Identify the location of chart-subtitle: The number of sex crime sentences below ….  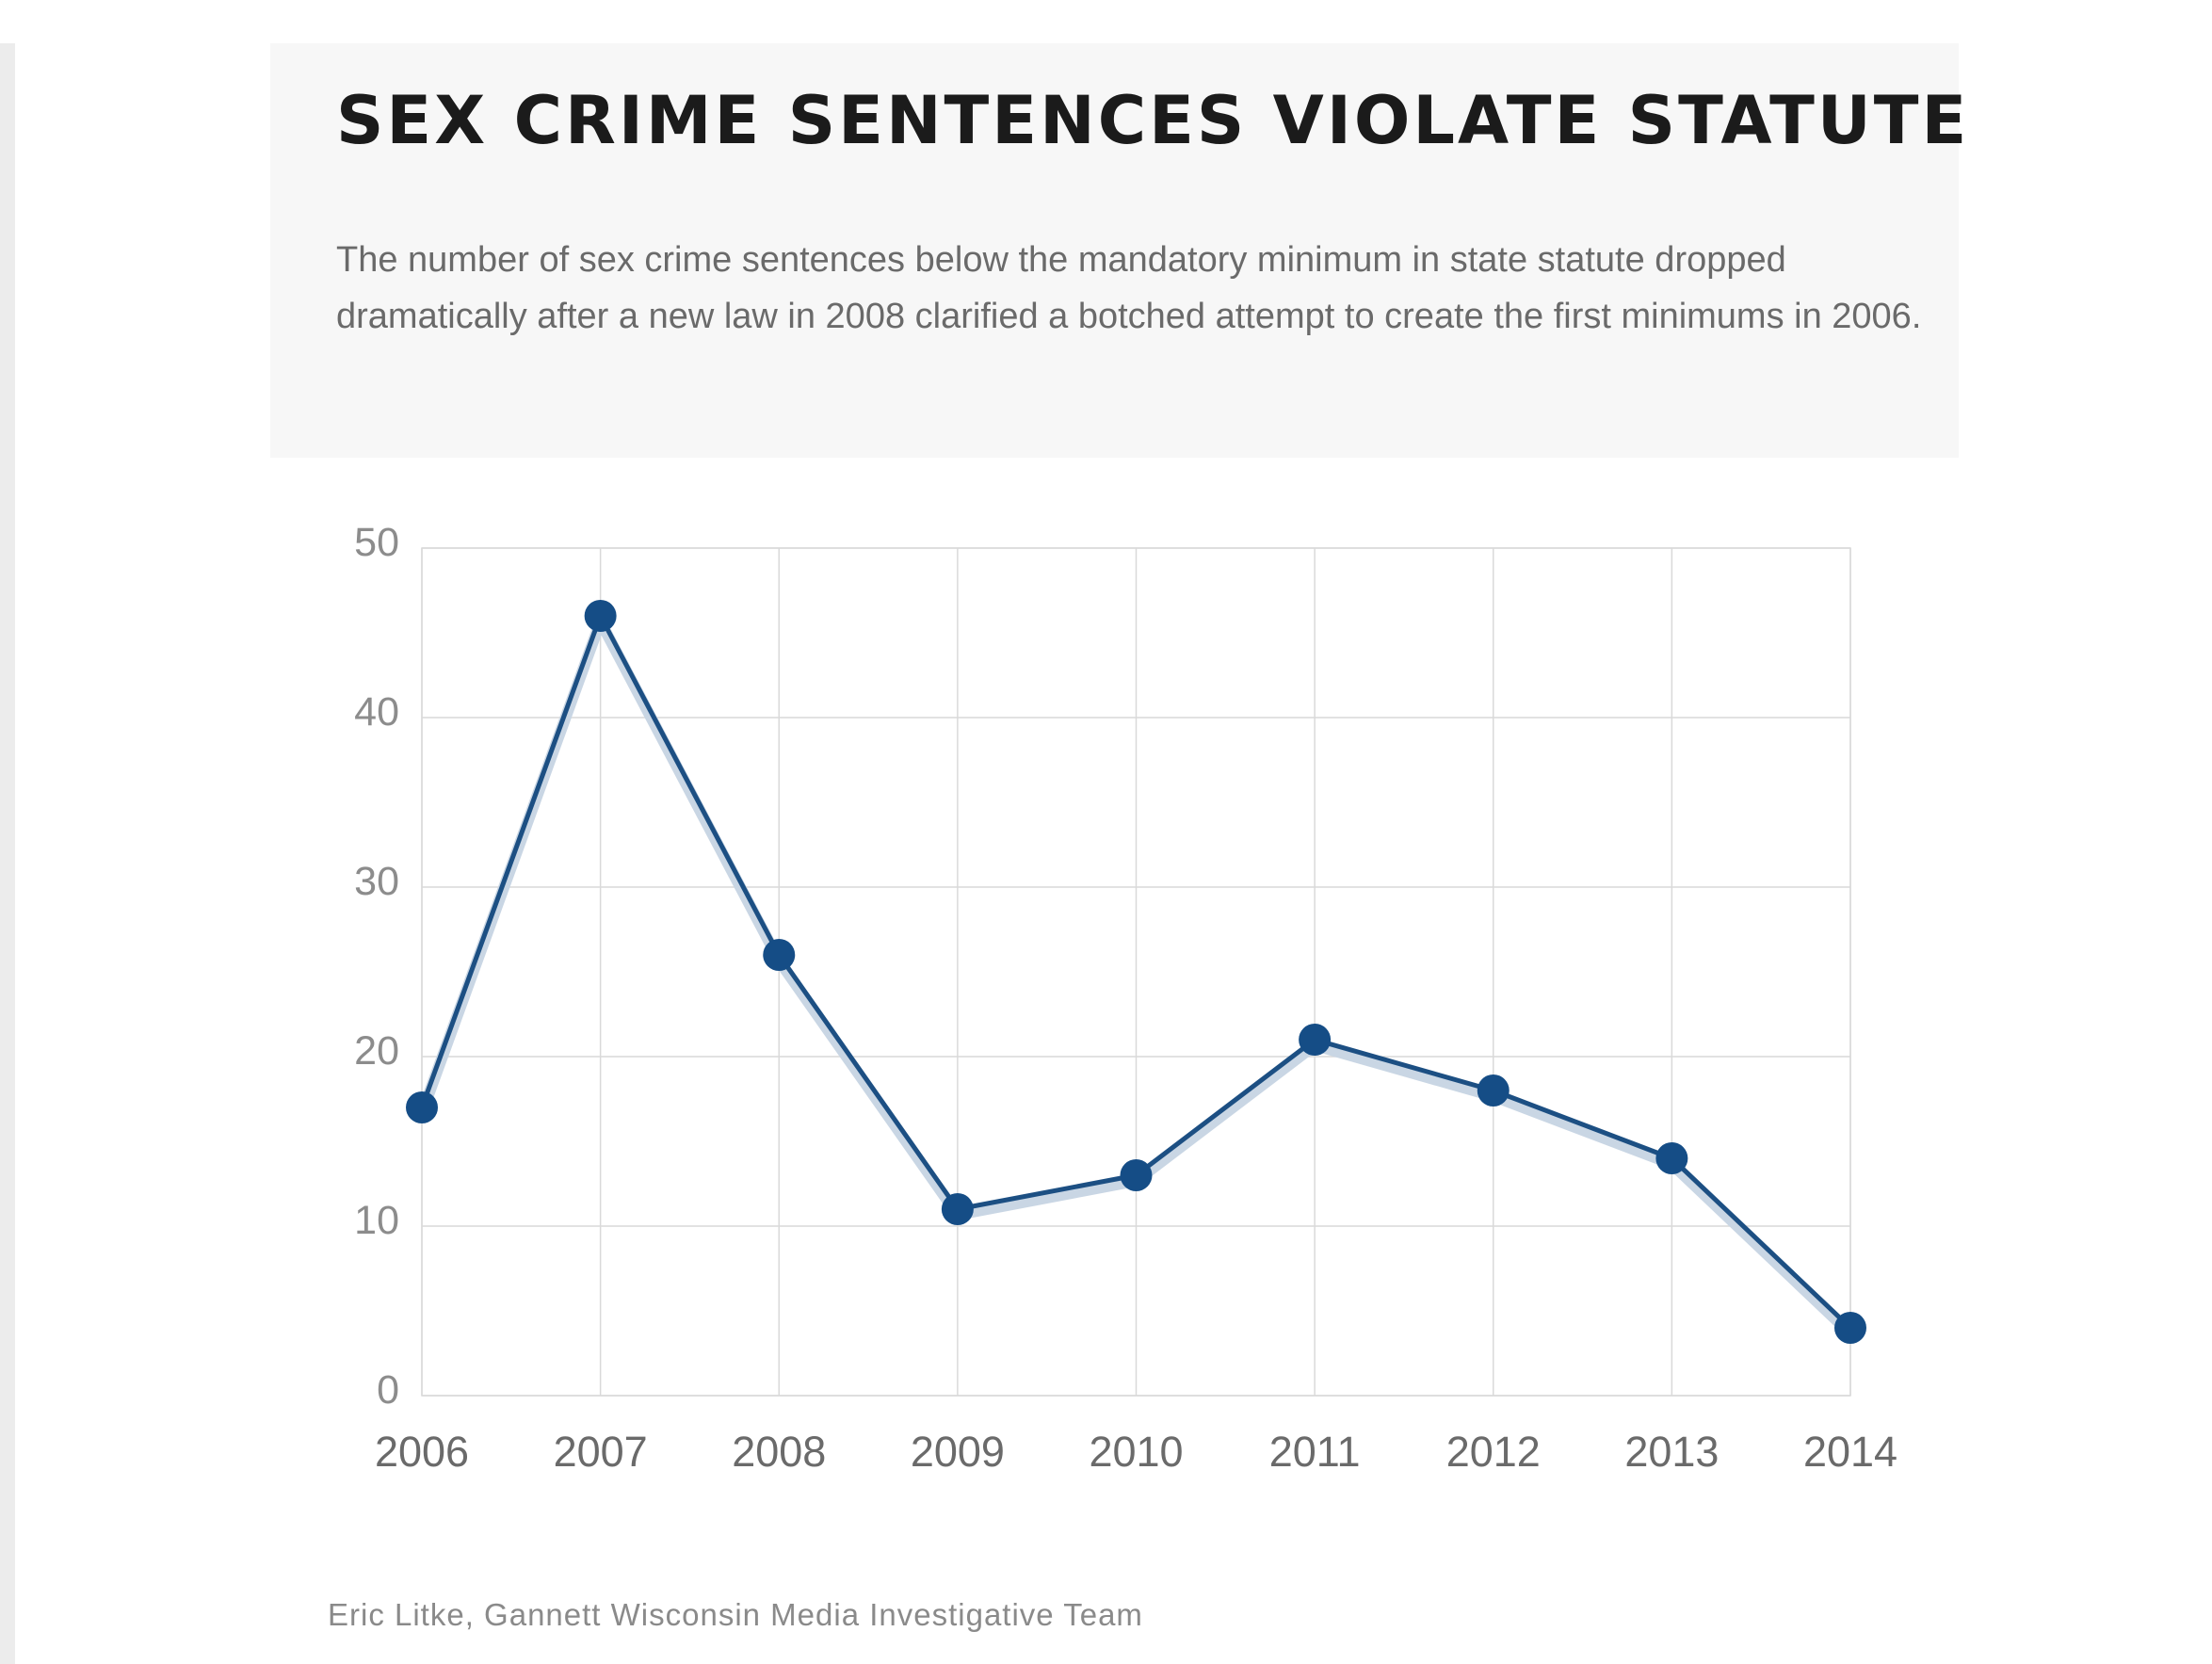
(1129, 288).